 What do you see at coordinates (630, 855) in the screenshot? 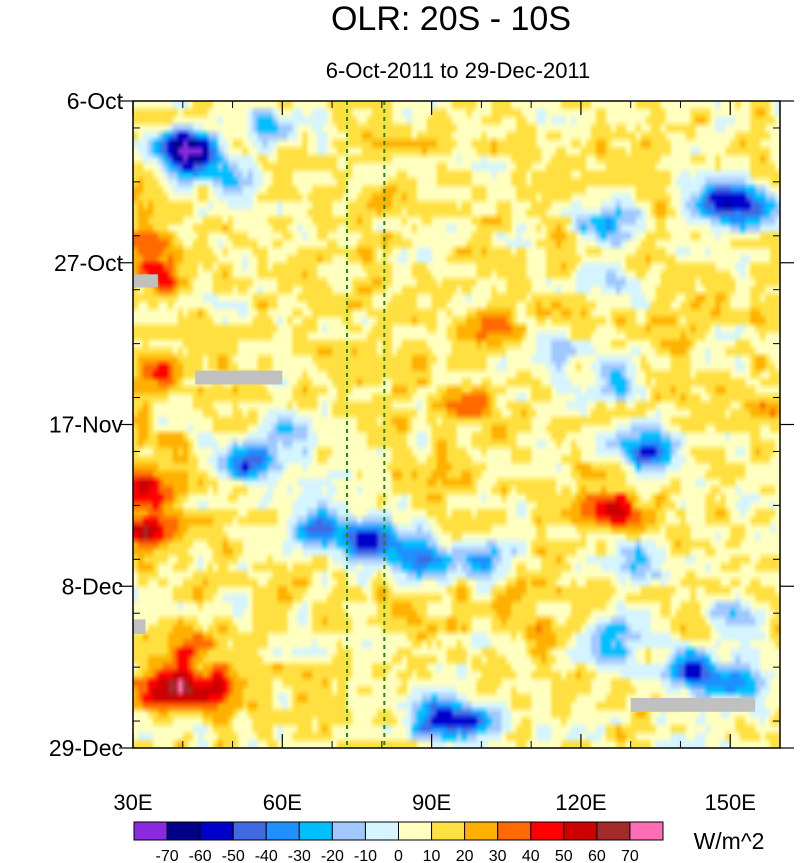
I see `colorbar-label: 70` at bounding box center [630, 855].